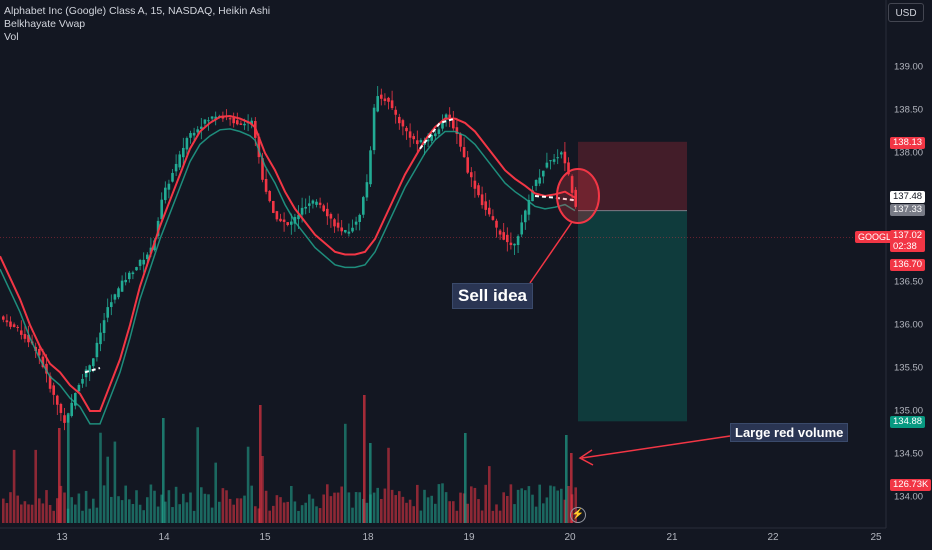 The width and height of the screenshot is (932, 550). What do you see at coordinates (45, 24) in the screenshot?
I see `indicator-vwap-label: Belkhayate Vwap` at bounding box center [45, 24].